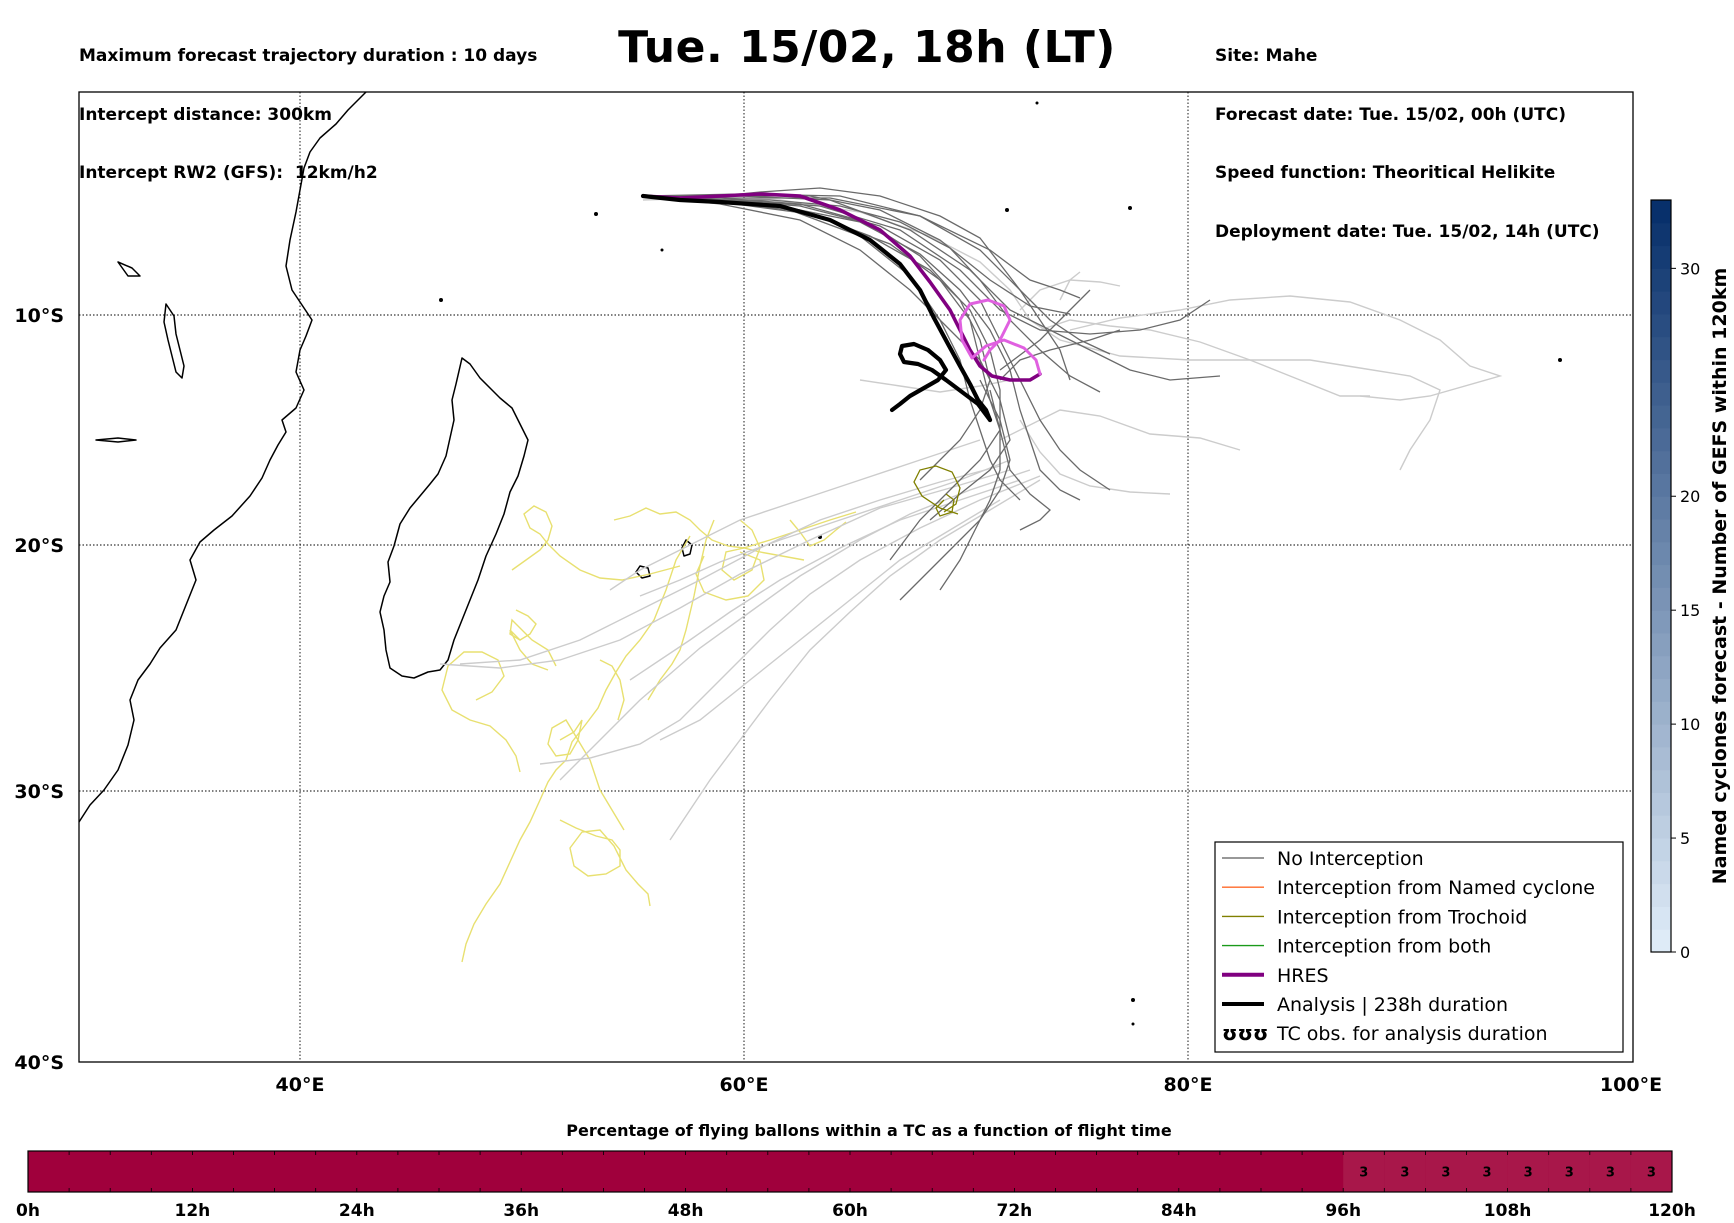 This screenshot has width=1734, height=1223. What do you see at coordinates (1672, 1211) in the screenshot?
I see `colorbar-tick-label: 120h` at bounding box center [1672, 1211].